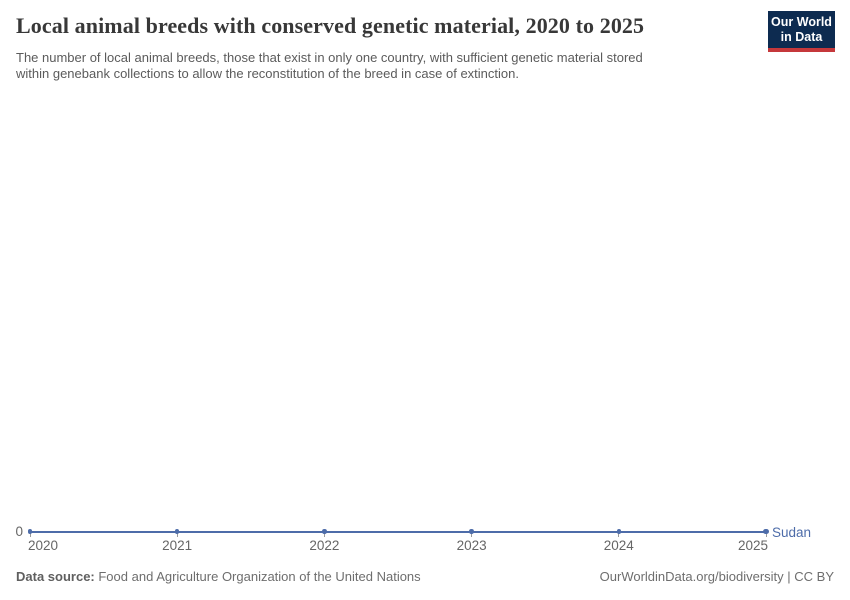  I want to click on x-tick-label: 2024, so click(618, 545).